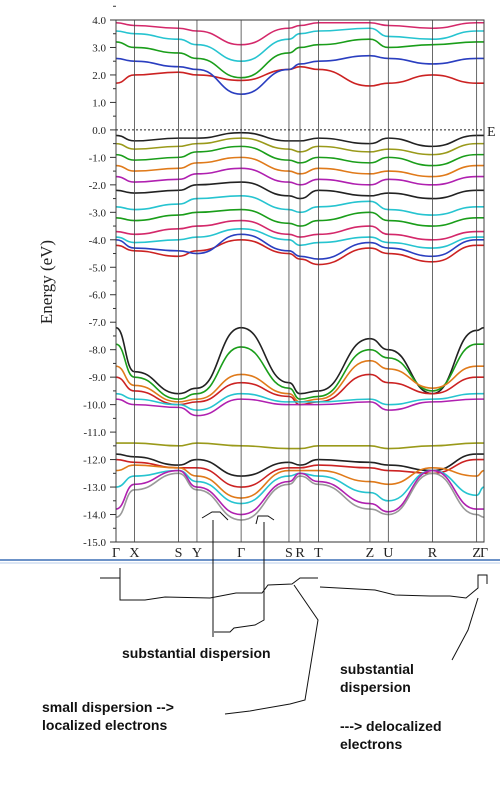 This screenshot has width=500, height=800. What do you see at coordinates (491, 132) in the screenshot?
I see `fermi-label: E` at bounding box center [491, 132].